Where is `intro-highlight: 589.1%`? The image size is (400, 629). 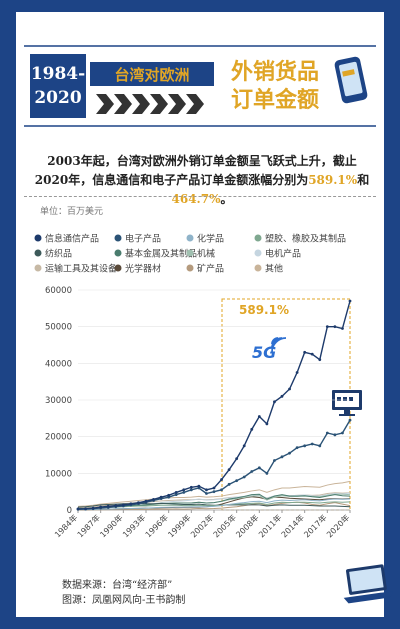
intro-highlight: 589.1% is located at coordinates (333, 180).